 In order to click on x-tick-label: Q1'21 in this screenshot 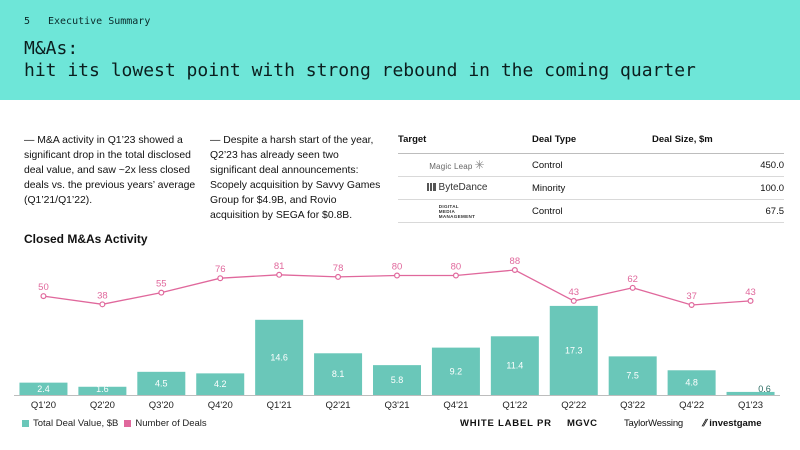, I will do `click(279, 405)`.